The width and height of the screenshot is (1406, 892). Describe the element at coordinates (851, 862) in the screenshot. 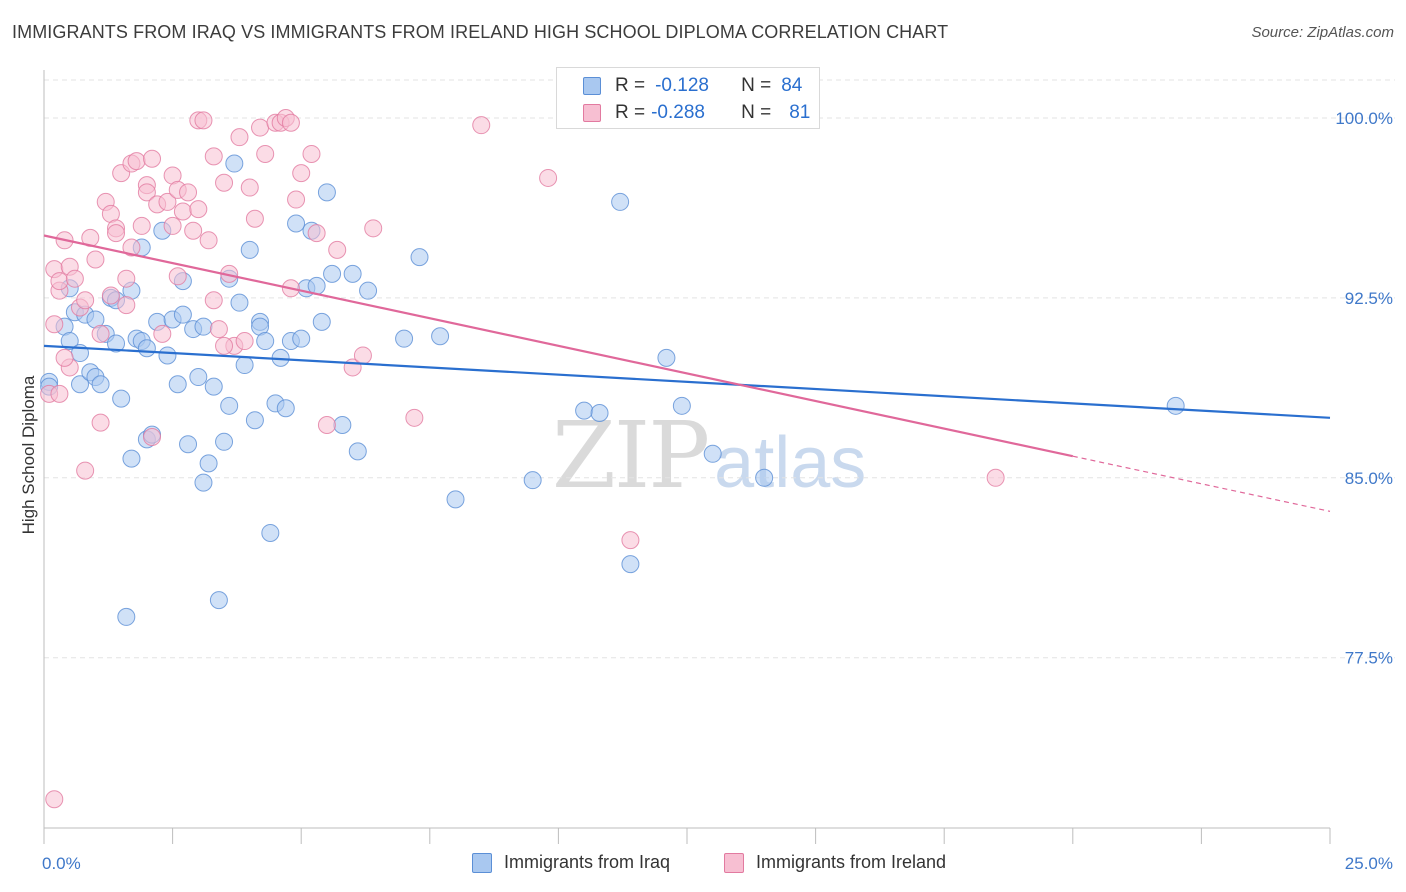

I see `series-label-ireland: Immigrants from Ireland` at that location.